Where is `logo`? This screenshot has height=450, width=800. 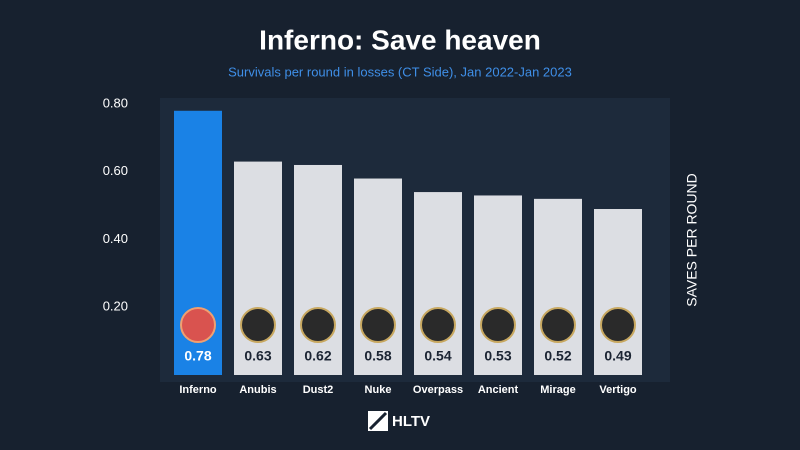 logo is located at coordinates (378, 421).